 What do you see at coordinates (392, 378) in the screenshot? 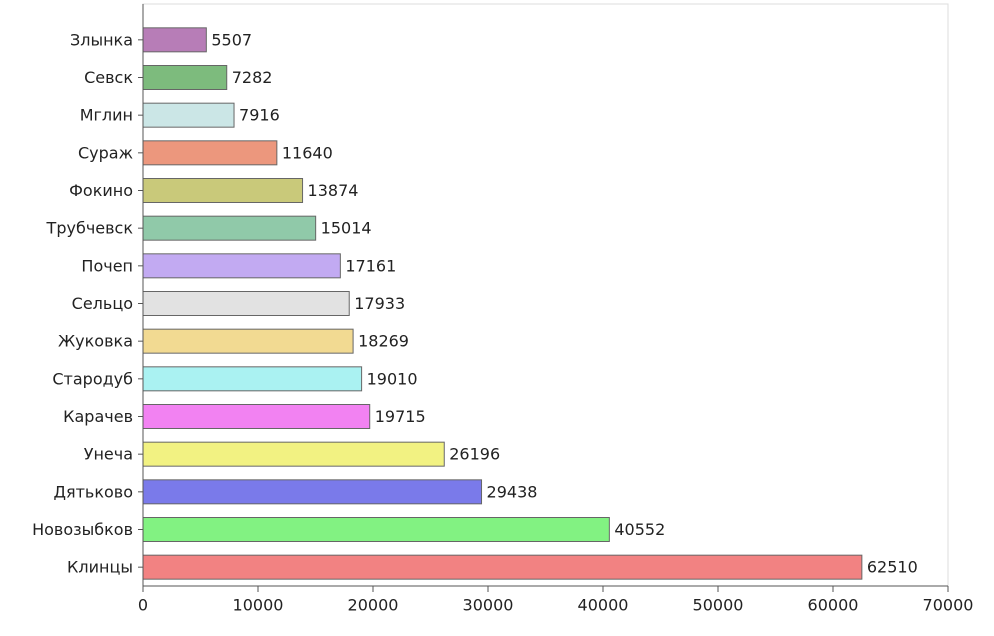
I see `value-label: 19010` at bounding box center [392, 378].